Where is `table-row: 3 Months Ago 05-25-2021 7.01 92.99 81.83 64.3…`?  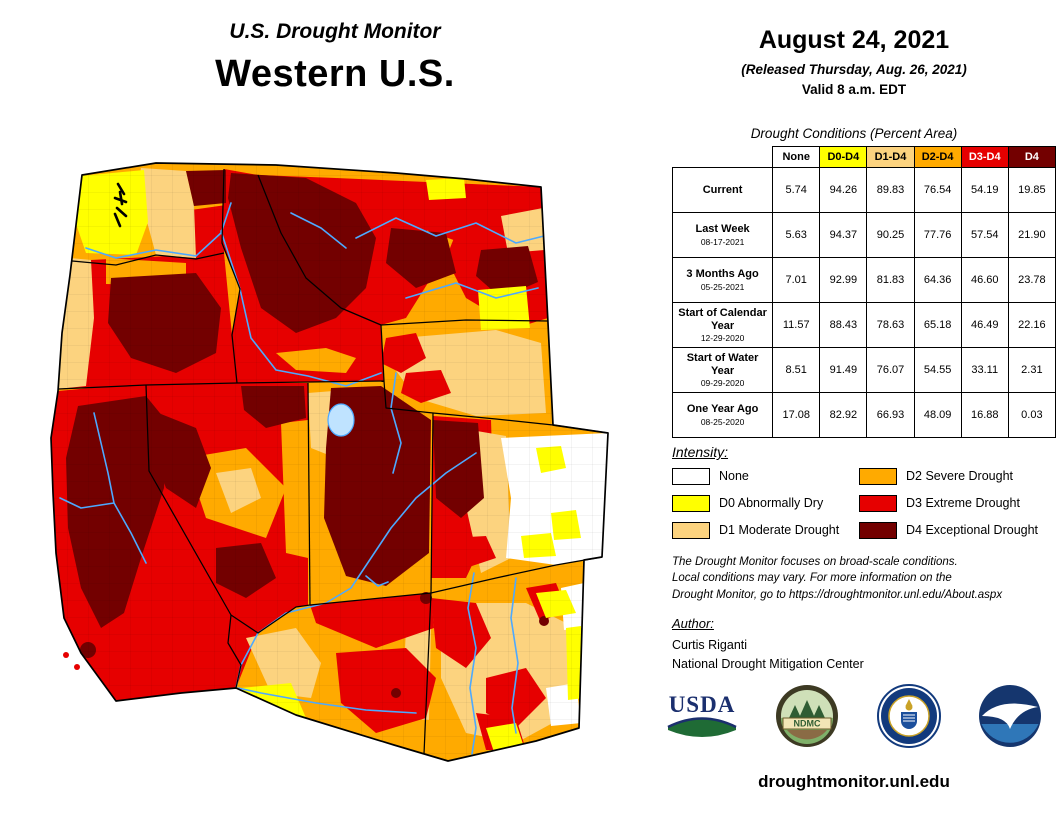 table-row: 3 Months Ago 05-25-2021 7.01 92.99 81.83 64.3… is located at coordinates (863, 280).